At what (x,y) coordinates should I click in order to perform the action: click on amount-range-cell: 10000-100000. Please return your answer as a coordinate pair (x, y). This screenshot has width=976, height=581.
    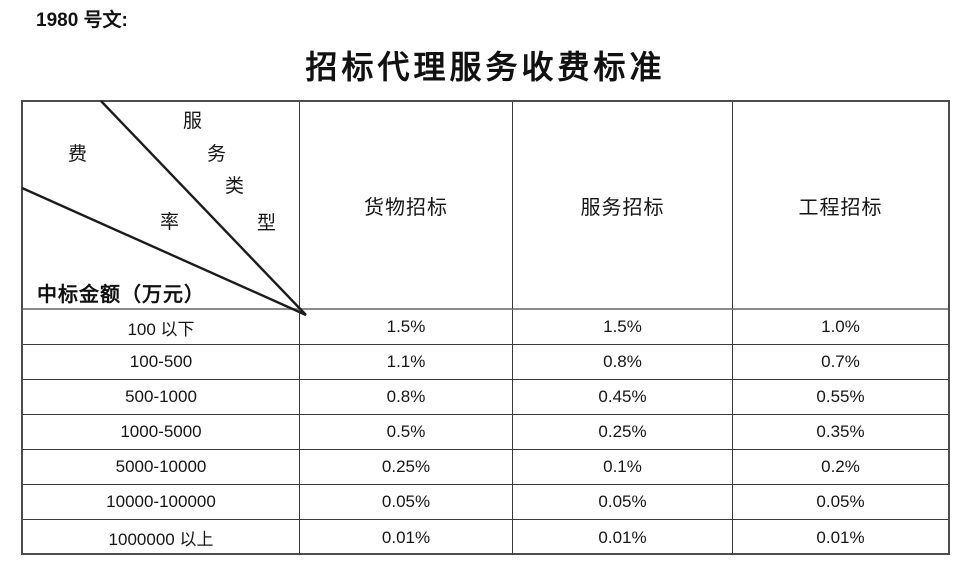
    Looking at the image, I should click on (161, 502).